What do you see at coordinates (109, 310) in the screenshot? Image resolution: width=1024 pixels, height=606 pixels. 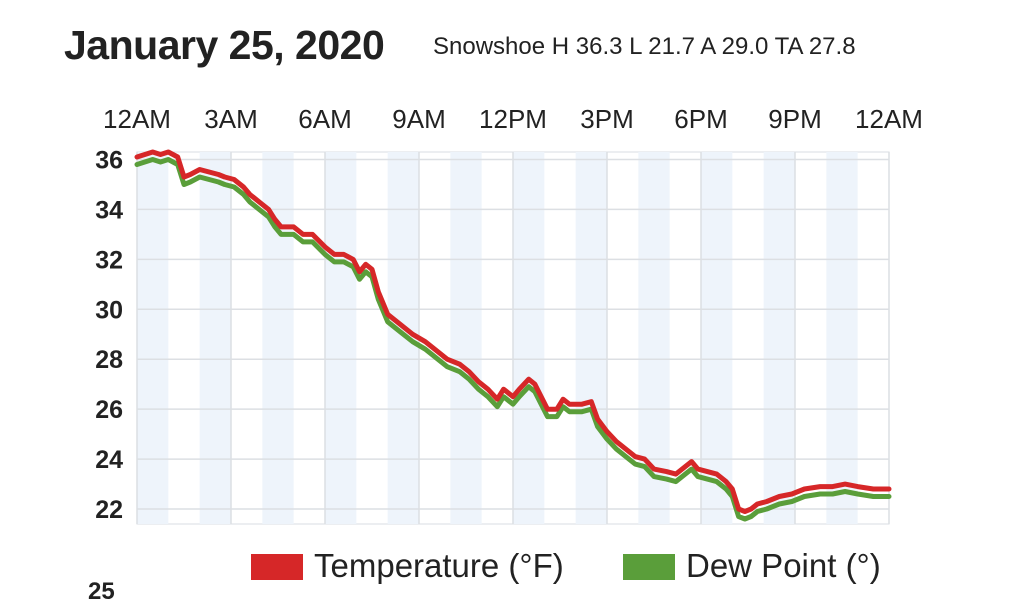 I see `y-tick-label: 30` at bounding box center [109, 310].